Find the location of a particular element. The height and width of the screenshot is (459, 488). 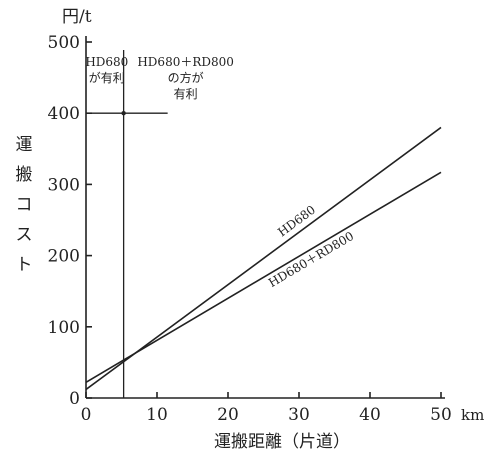

y-tick-label: 500 is located at coordinates (64, 43).